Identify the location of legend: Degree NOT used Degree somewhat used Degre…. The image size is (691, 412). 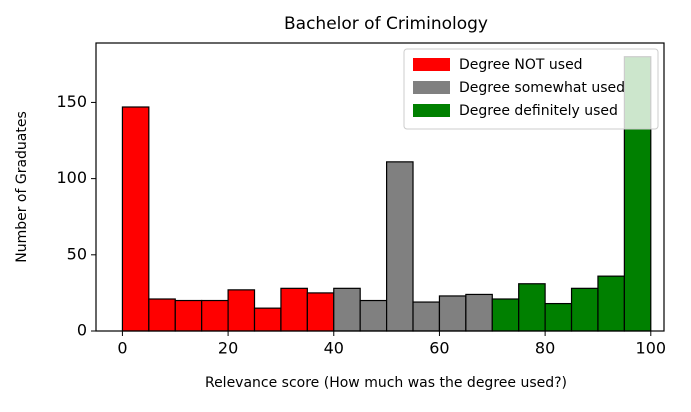
(531, 89).